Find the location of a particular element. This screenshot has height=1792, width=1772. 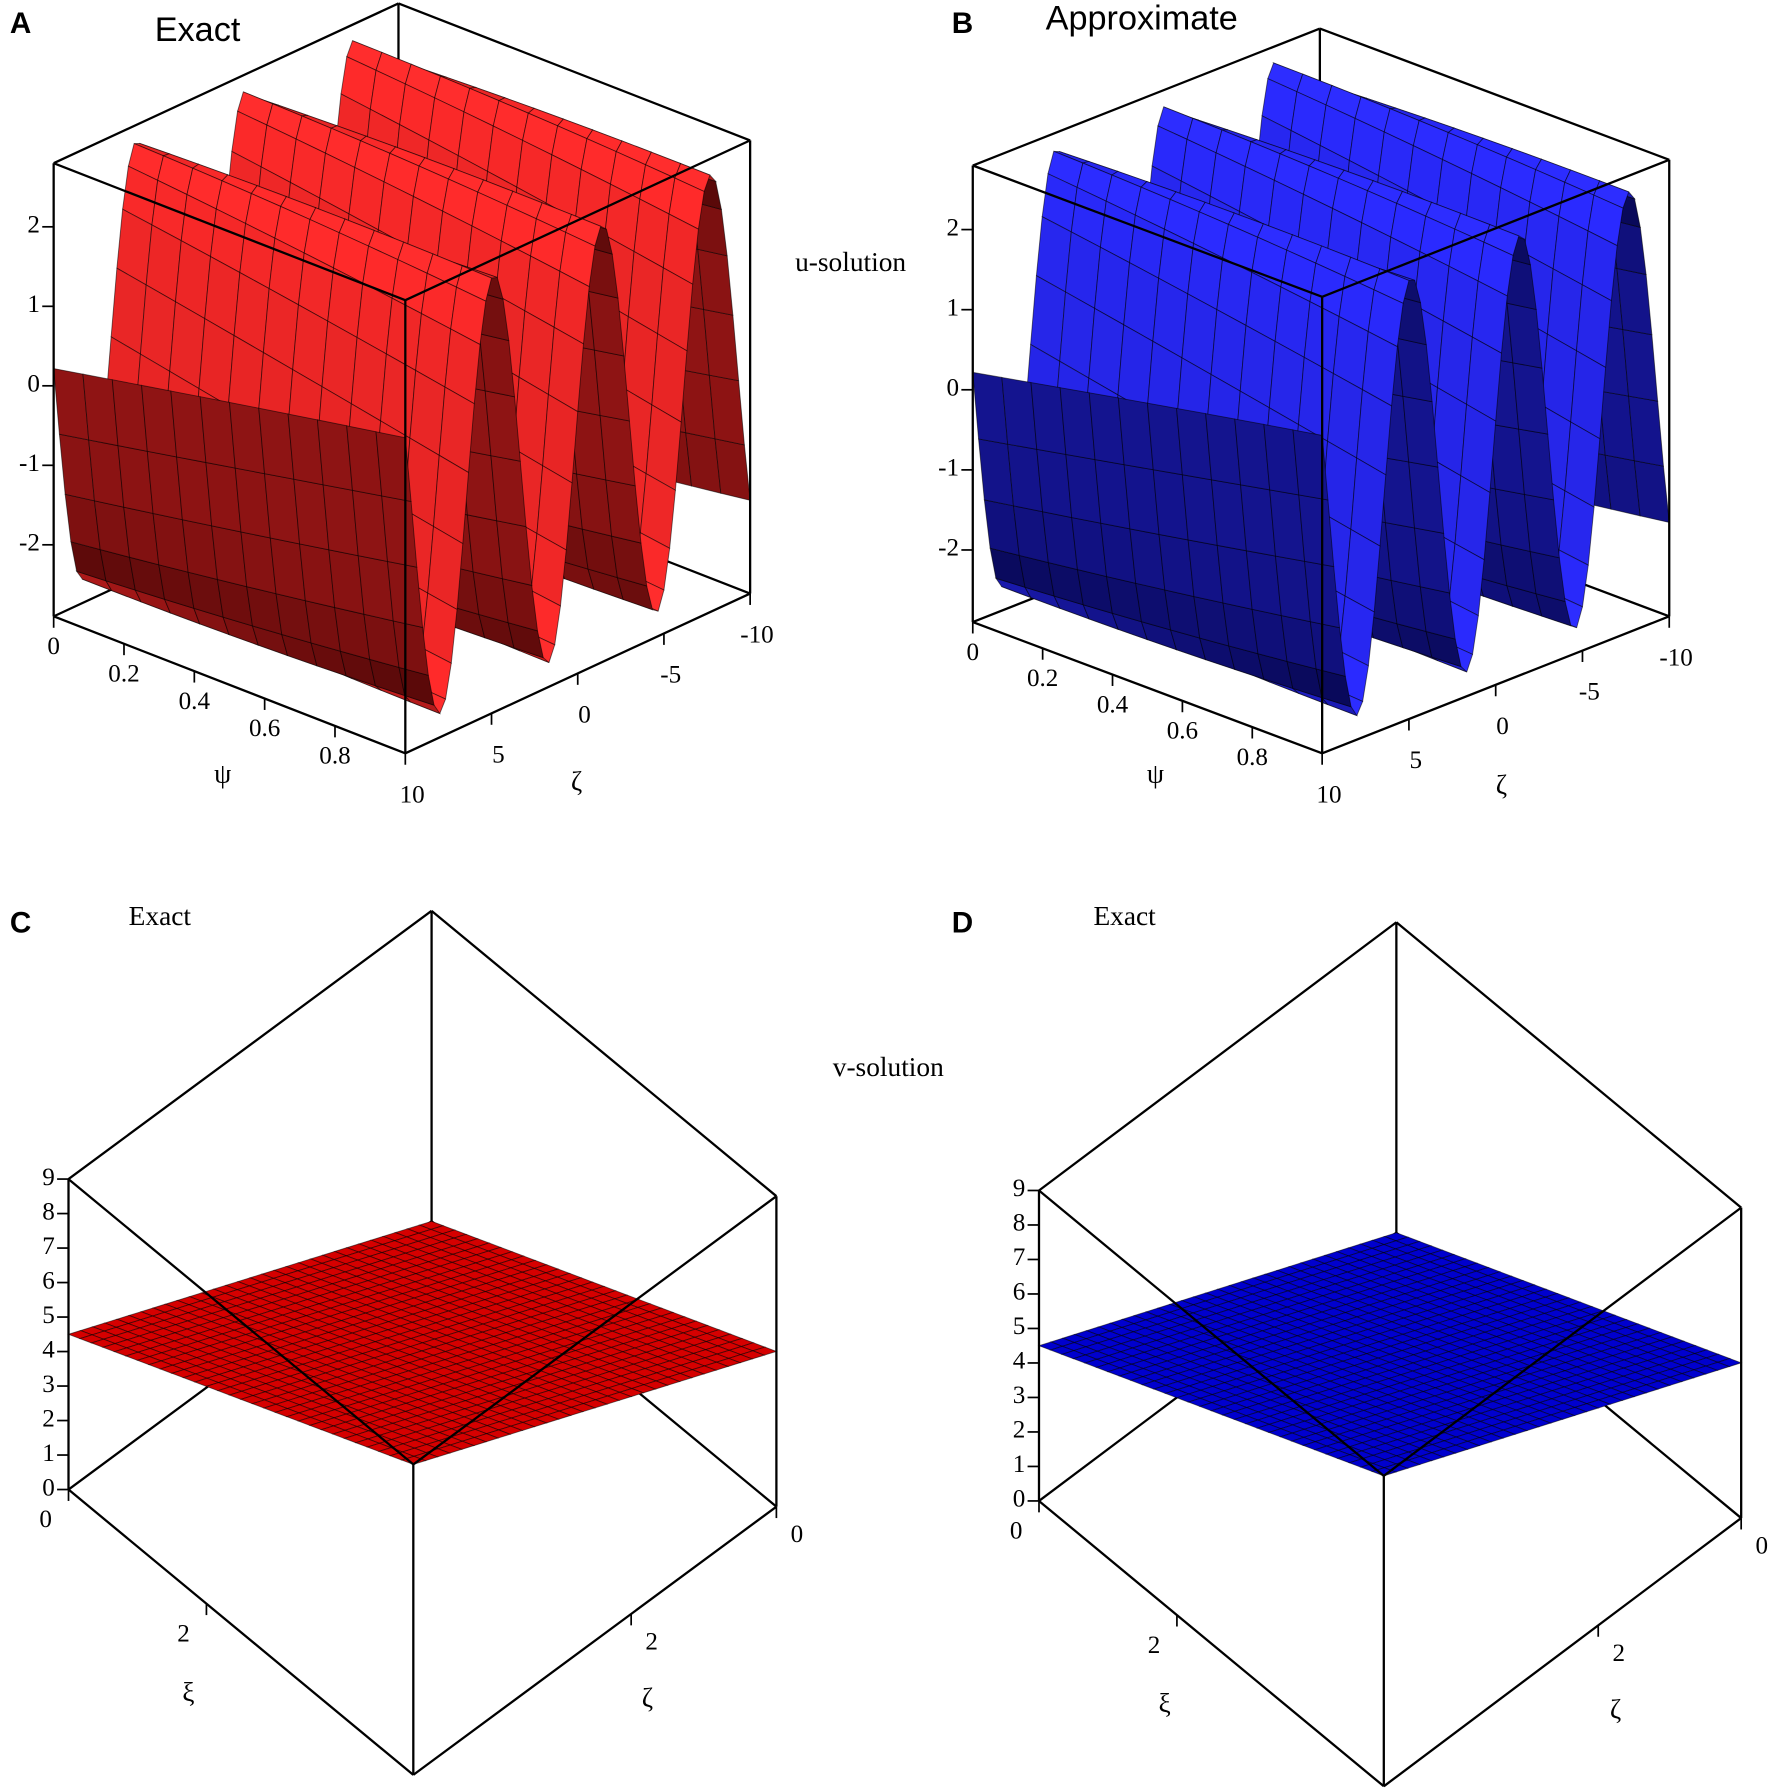

z-tick-label: -1 is located at coordinates (29, 463).